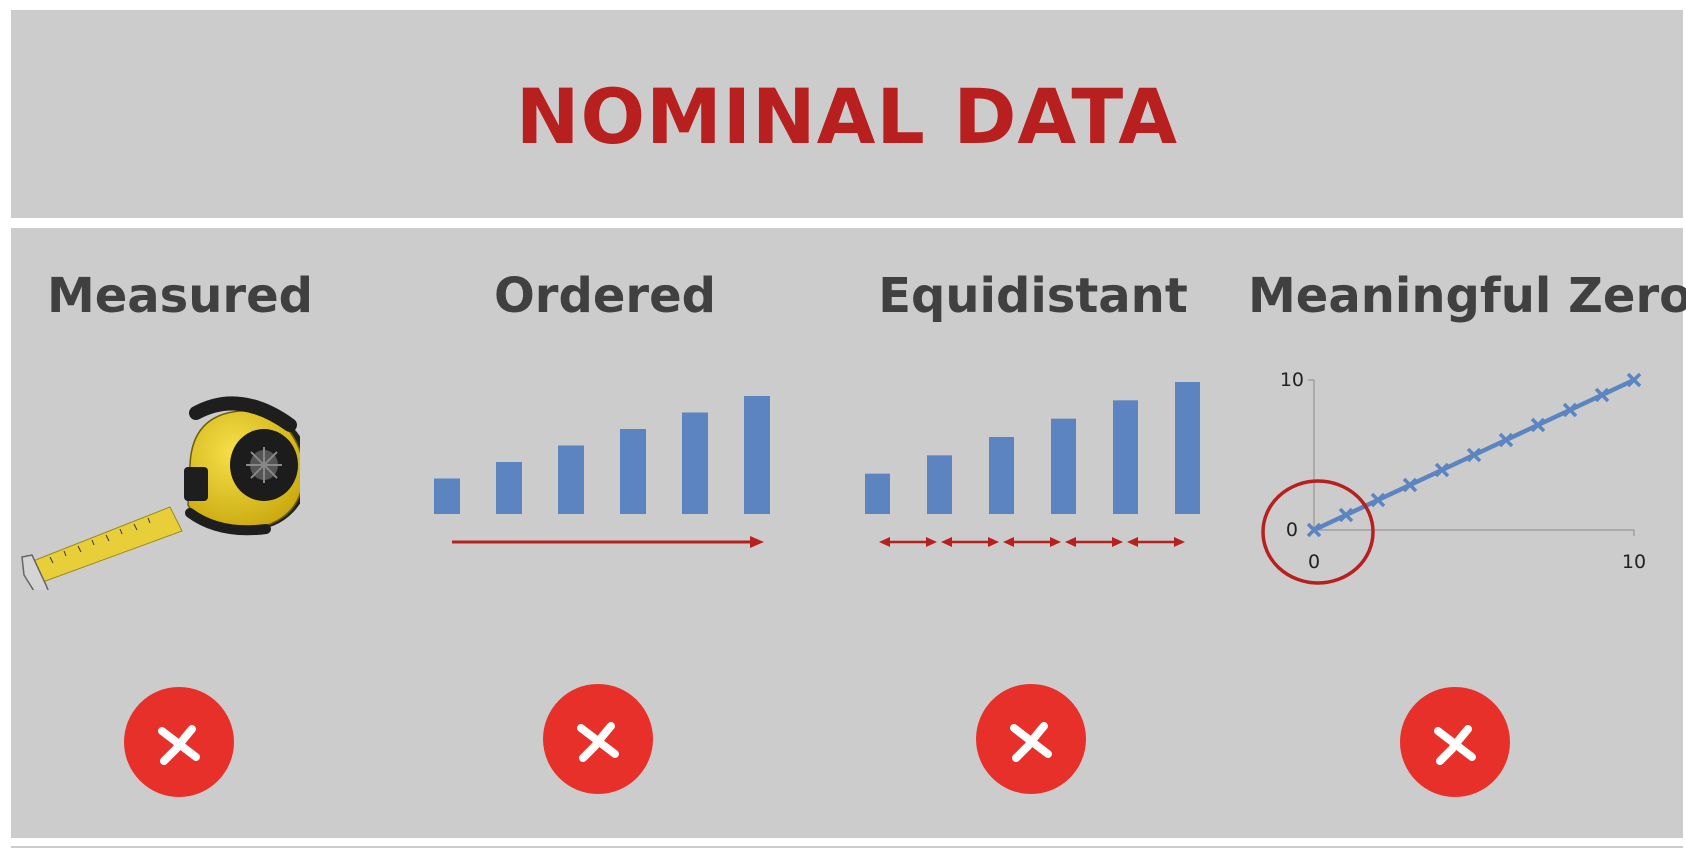 The width and height of the screenshot is (1686, 852). Describe the element at coordinates (602, 472) in the screenshot. I see `ordered-bar-chart` at that location.